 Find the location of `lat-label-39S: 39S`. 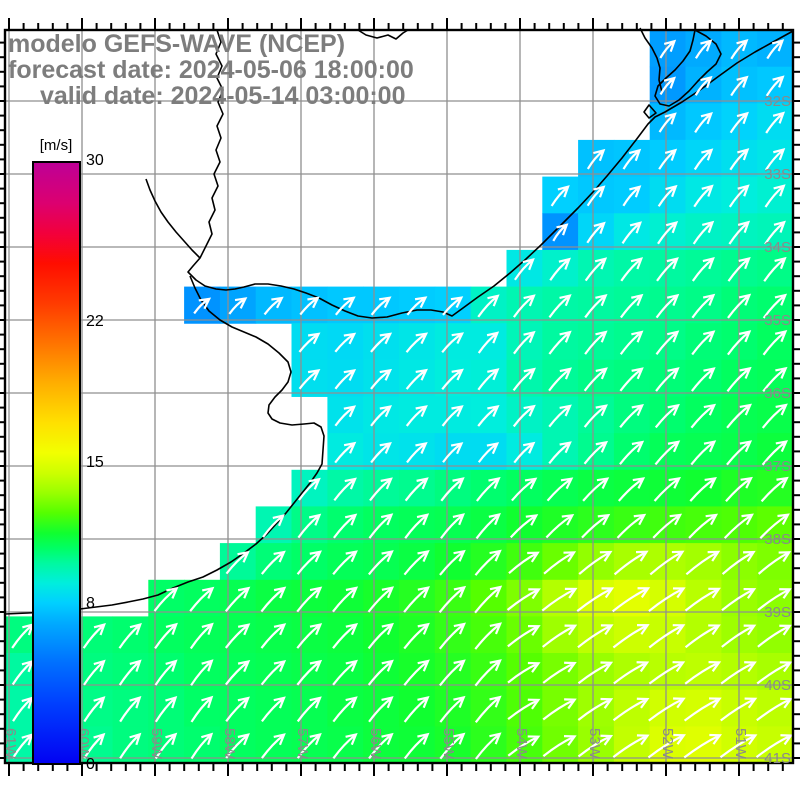

lat-label-39S: 39S is located at coordinates (777, 612).